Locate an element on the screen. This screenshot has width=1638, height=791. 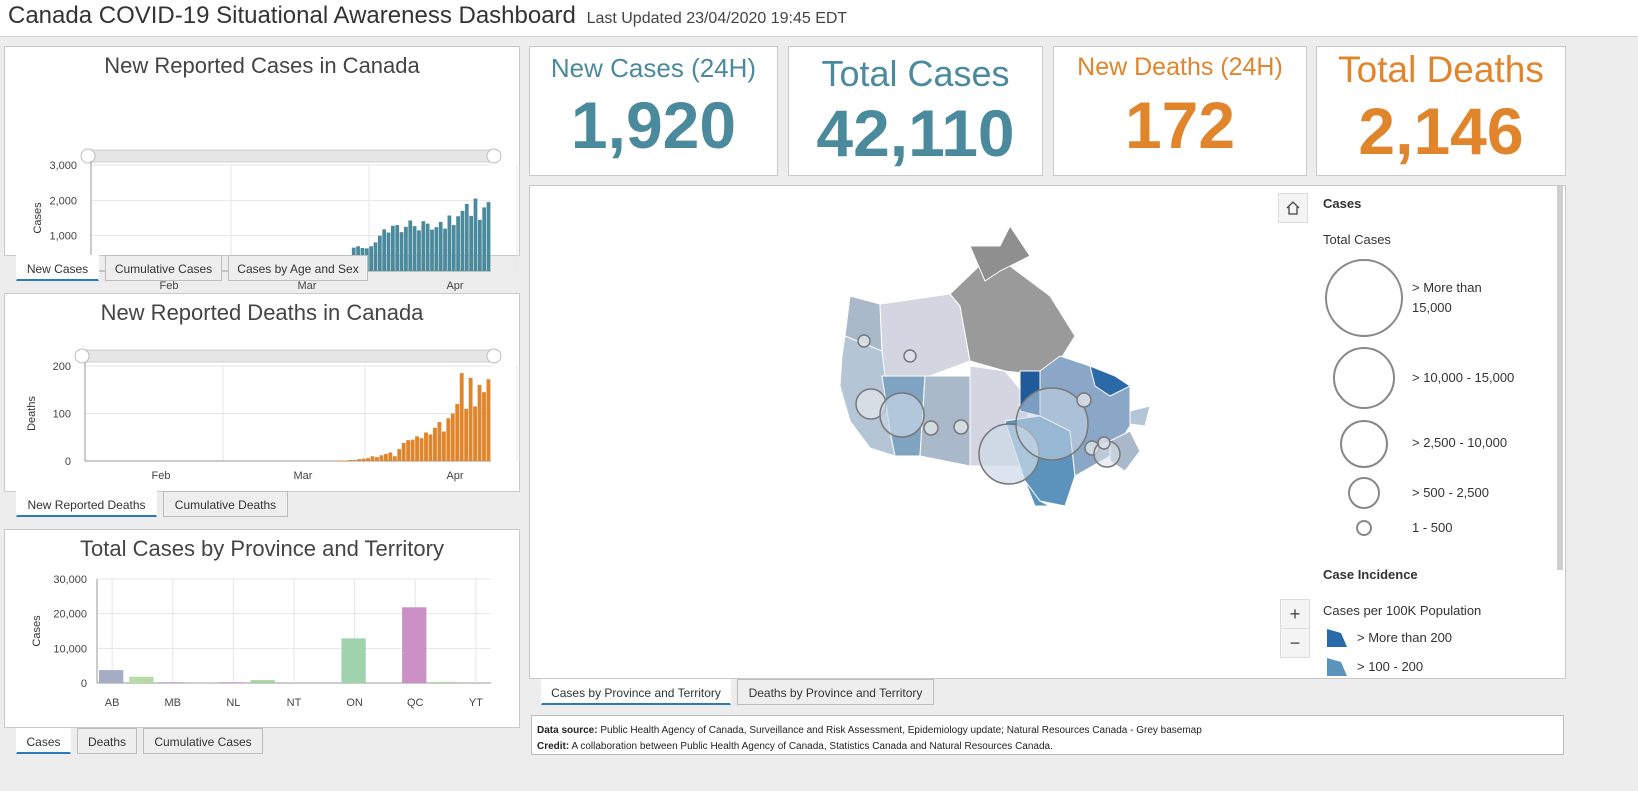
map-region-southern-ontario is located at coordinates (1037, 493).